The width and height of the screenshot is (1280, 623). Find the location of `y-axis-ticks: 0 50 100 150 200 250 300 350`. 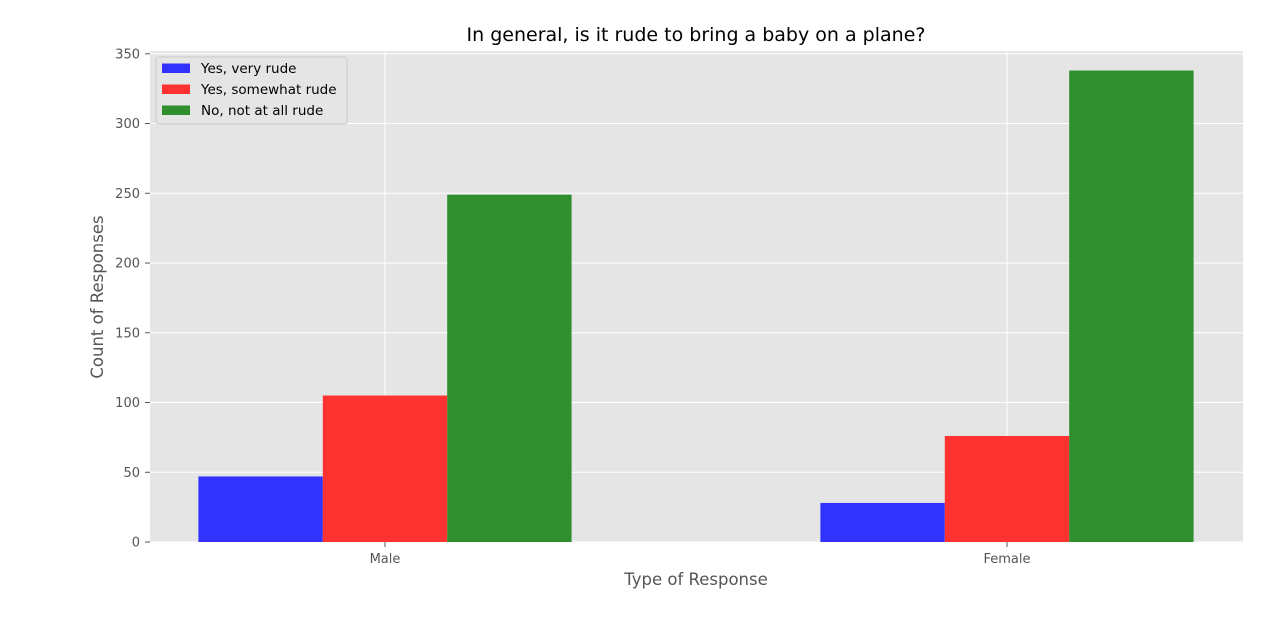

y-axis-ticks: 0 50 100 150 200 250 300 350 is located at coordinates (132, 299).